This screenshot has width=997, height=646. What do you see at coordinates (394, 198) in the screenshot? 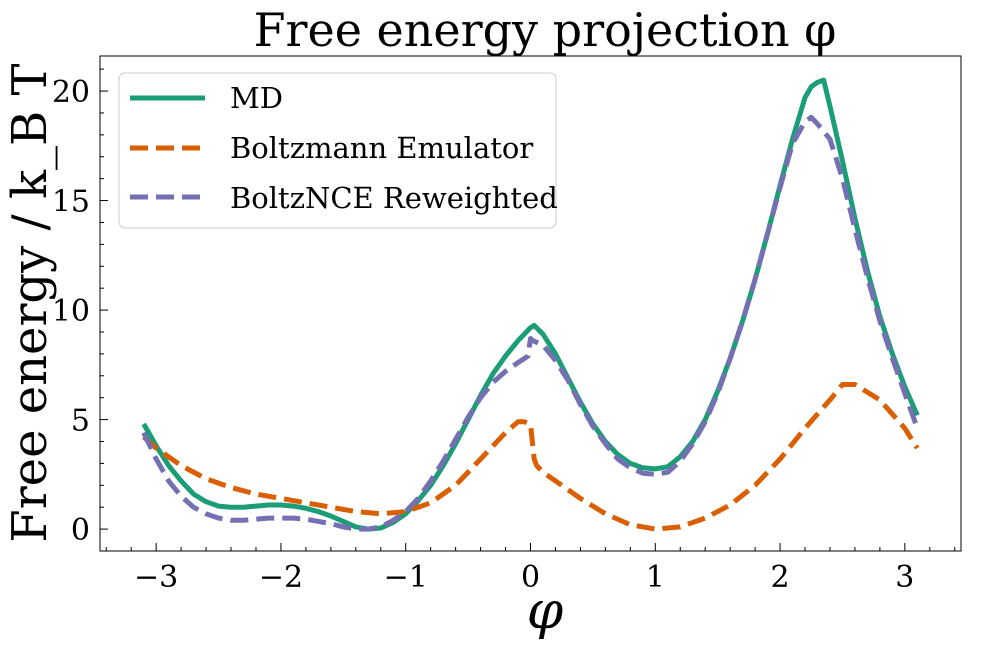
I see `legend-label-boltznce-reweighted: BoltzNCE Reweighted` at bounding box center [394, 198].